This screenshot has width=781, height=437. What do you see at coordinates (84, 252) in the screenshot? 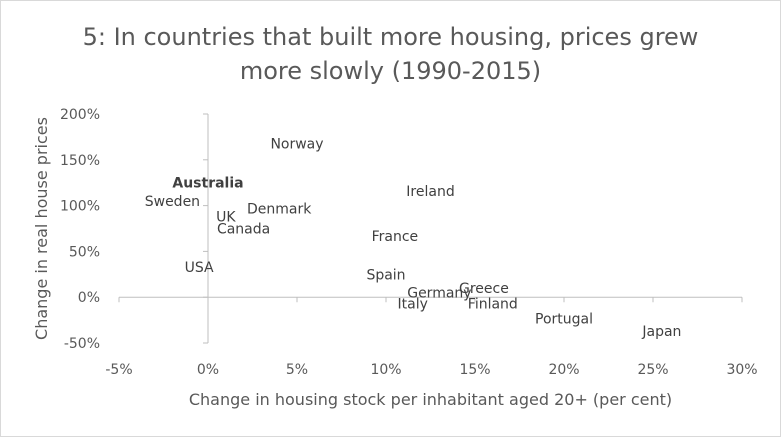
I see `y-tick-label: 50%` at bounding box center [84, 252].